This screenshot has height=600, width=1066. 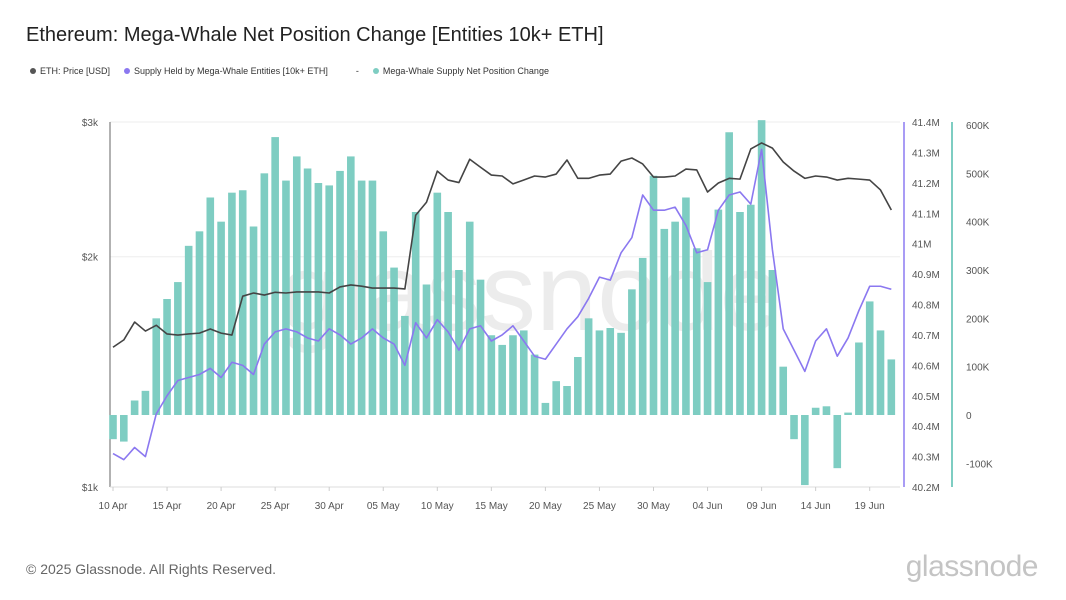 I want to click on change-tick-label: 400K, so click(x=978, y=223).